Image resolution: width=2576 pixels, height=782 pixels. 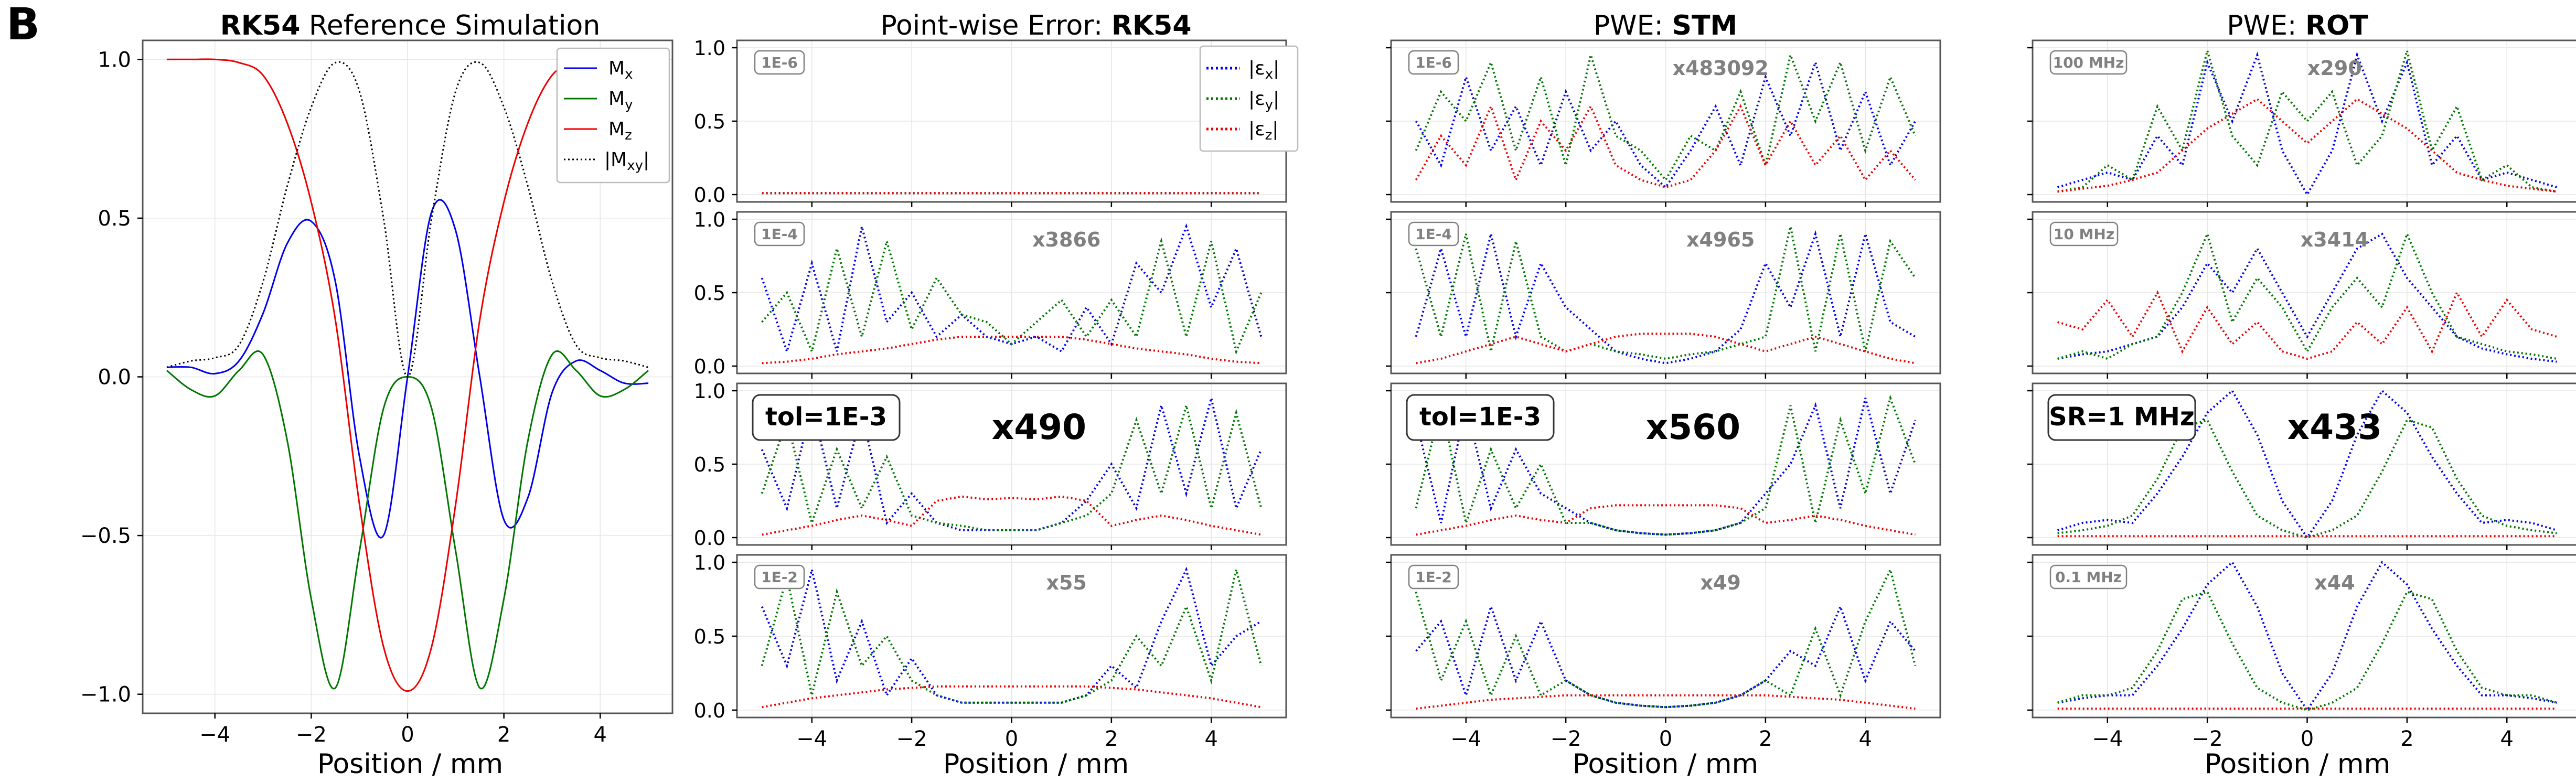 What do you see at coordinates (1263, 131) in the screenshot?
I see `legend-label-ez: |εz|` at bounding box center [1263, 131].